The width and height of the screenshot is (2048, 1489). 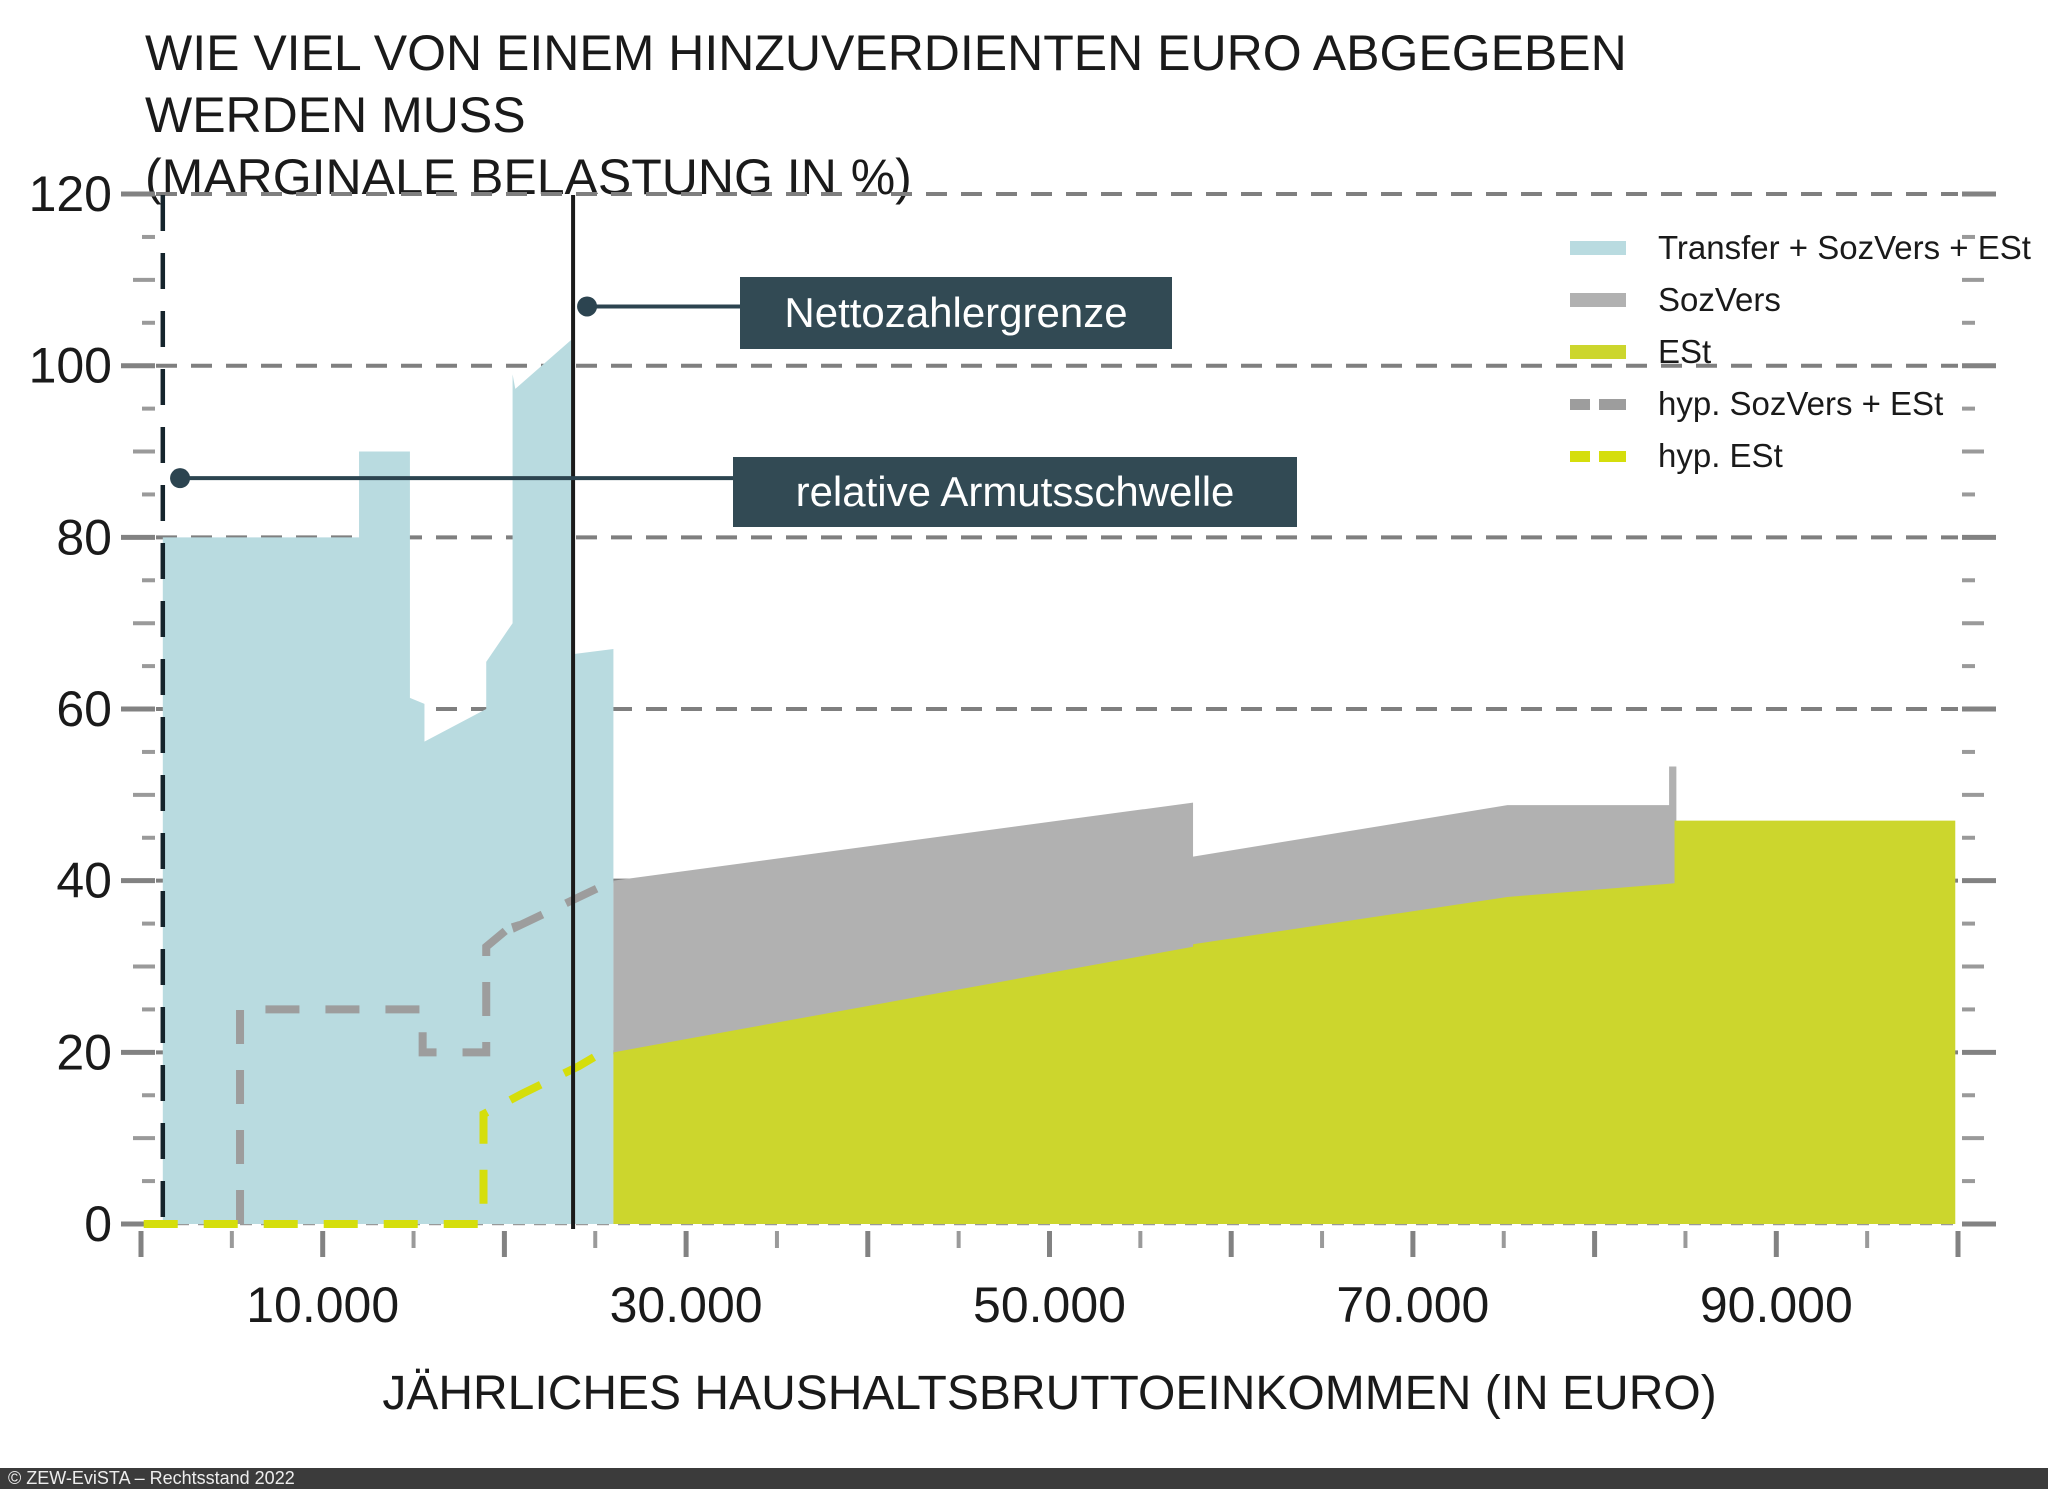 I want to click on legend-label: hyp. SozVers + ESt, so click(x=1801, y=403).